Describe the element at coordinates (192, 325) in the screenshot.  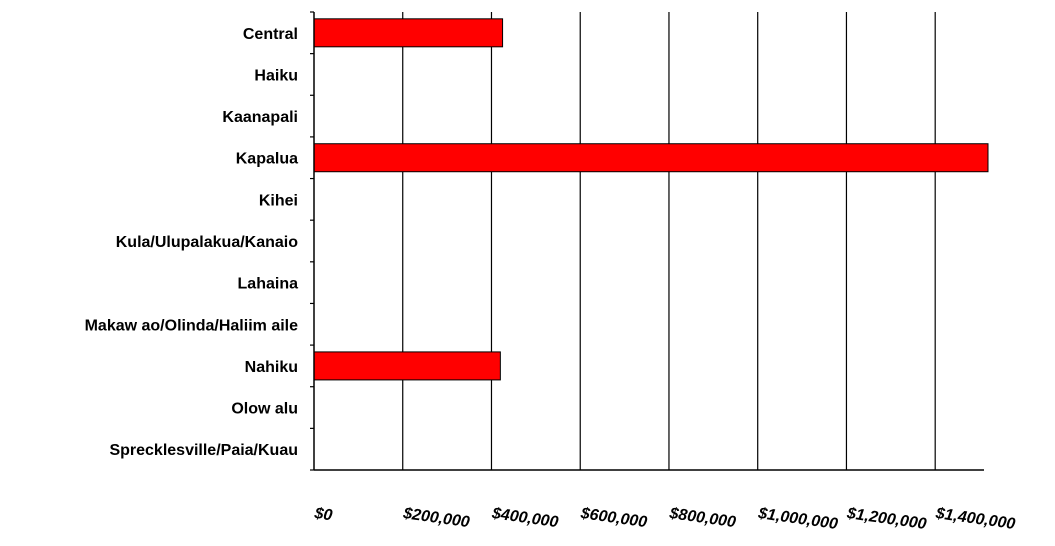
I see `category-label: Makaw ao/Olinda/Haliim aile` at that location.